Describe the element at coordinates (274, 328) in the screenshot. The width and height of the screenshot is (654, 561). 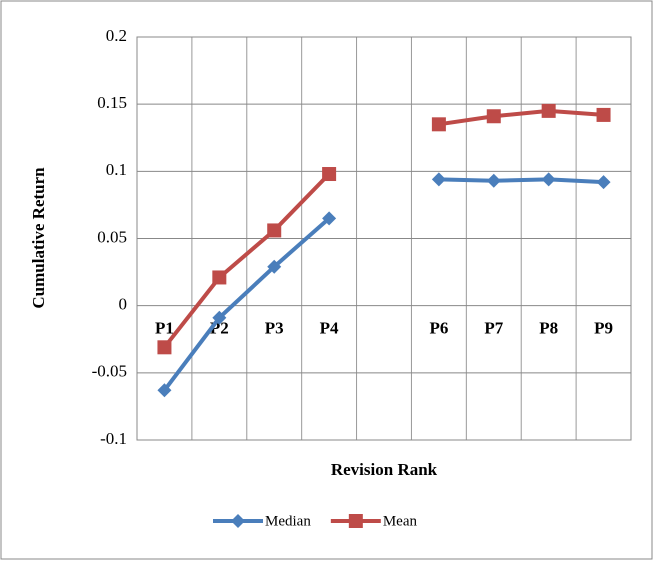
I see `x-tick-label: P3` at that location.